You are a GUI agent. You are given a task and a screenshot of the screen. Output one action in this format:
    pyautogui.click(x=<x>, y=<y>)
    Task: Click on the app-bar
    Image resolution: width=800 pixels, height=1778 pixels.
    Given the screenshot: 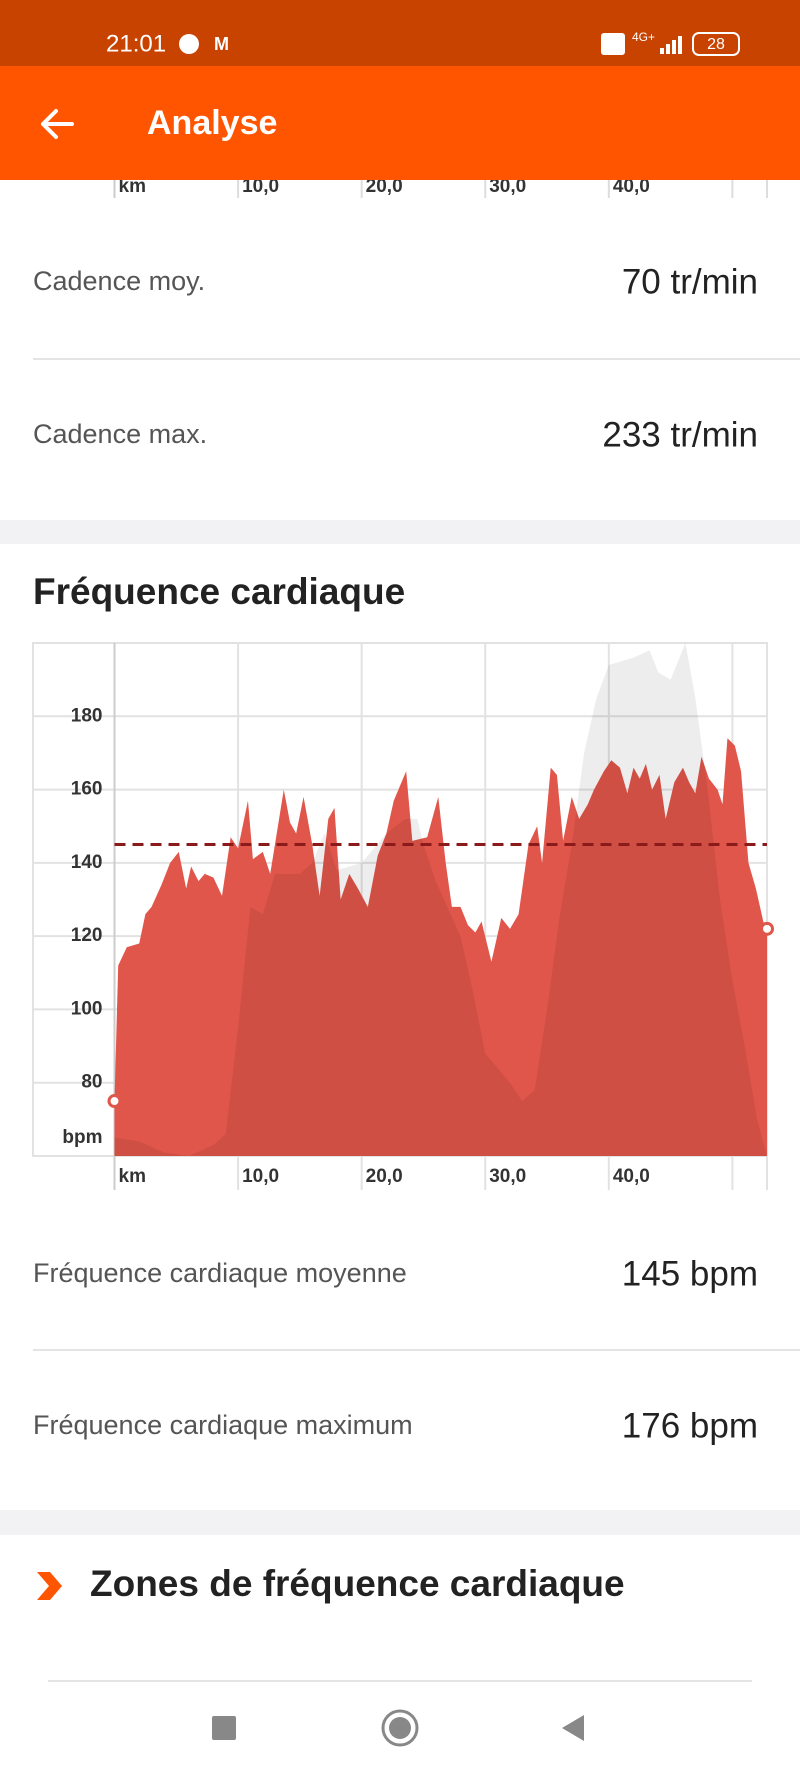 What is the action you would take?
    pyautogui.click(x=400, y=123)
    